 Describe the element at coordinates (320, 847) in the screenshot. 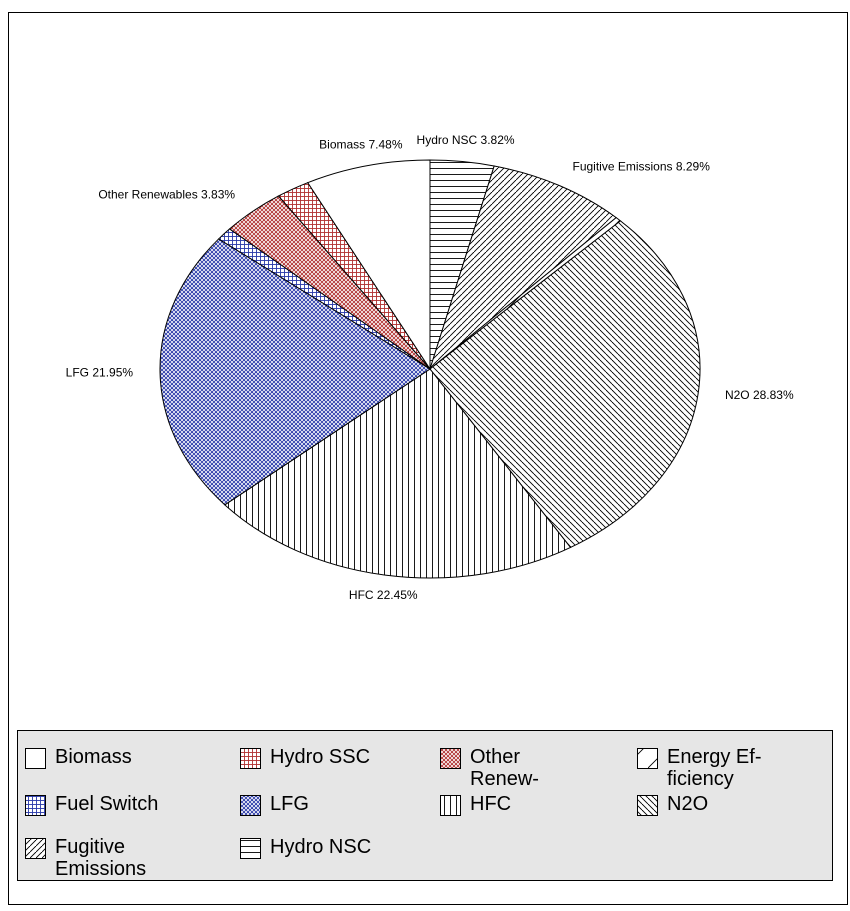

I see `legend-label: Hydro NSC` at that location.